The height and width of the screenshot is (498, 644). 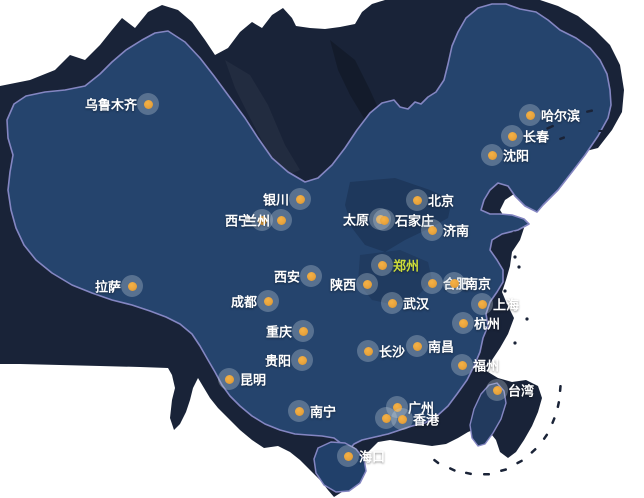 What do you see at coordinates (536, 138) in the screenshot?
I see `city-label: 长春` at bounding box center [536, 138].